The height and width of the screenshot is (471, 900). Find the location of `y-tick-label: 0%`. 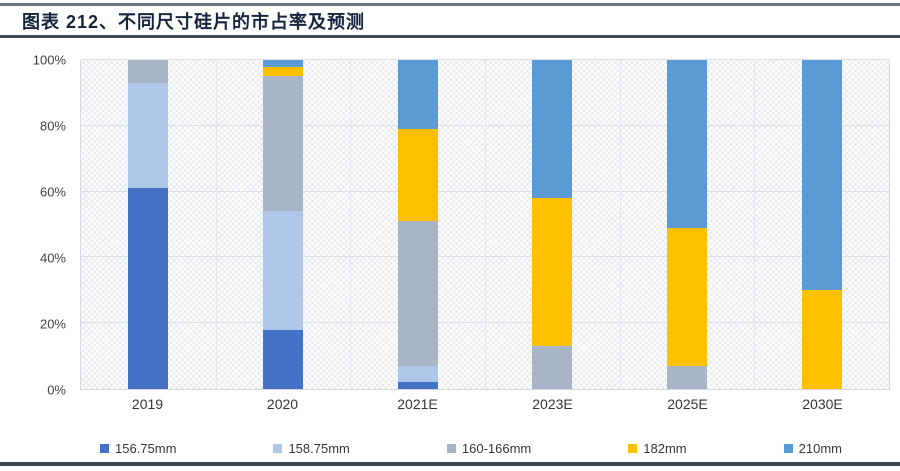

y-tick-label: 0% is located at coordinates (56, 390).